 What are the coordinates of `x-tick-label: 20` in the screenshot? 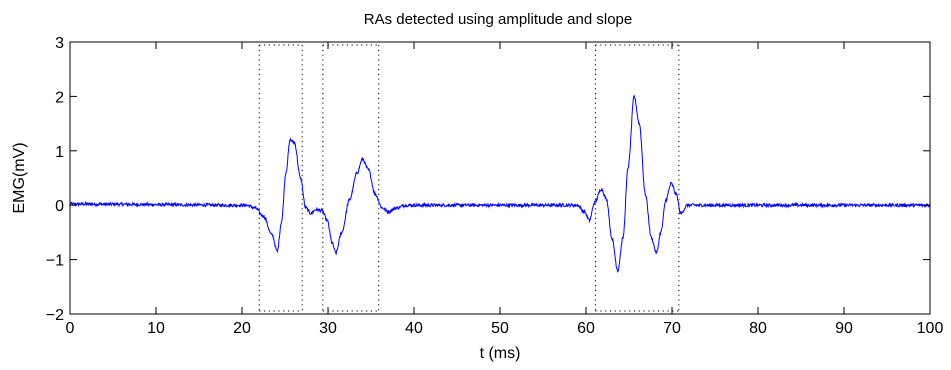 It's located at (242, 328).